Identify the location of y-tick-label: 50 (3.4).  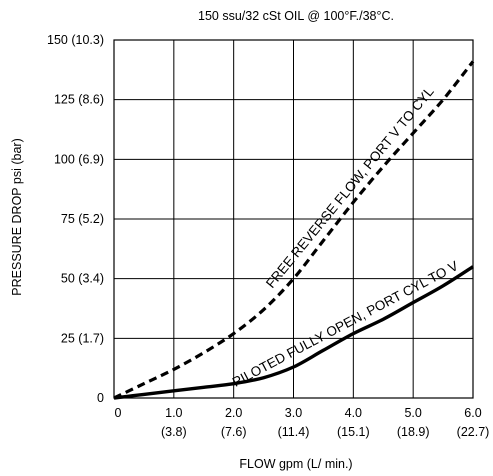
(82, 279).